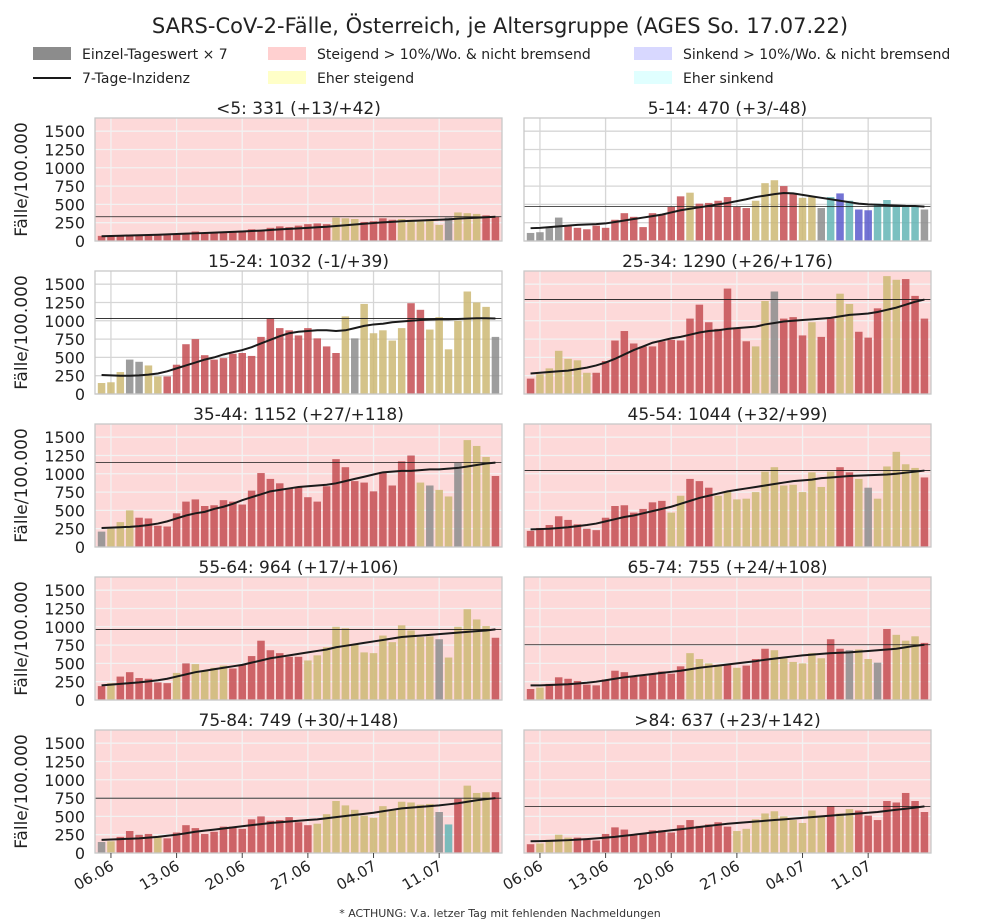 This screenshot has width=982, height=920. Describe the element at coordinates (64, 302) in the screenshot. I see `y-tick-label: 1250` at that location.